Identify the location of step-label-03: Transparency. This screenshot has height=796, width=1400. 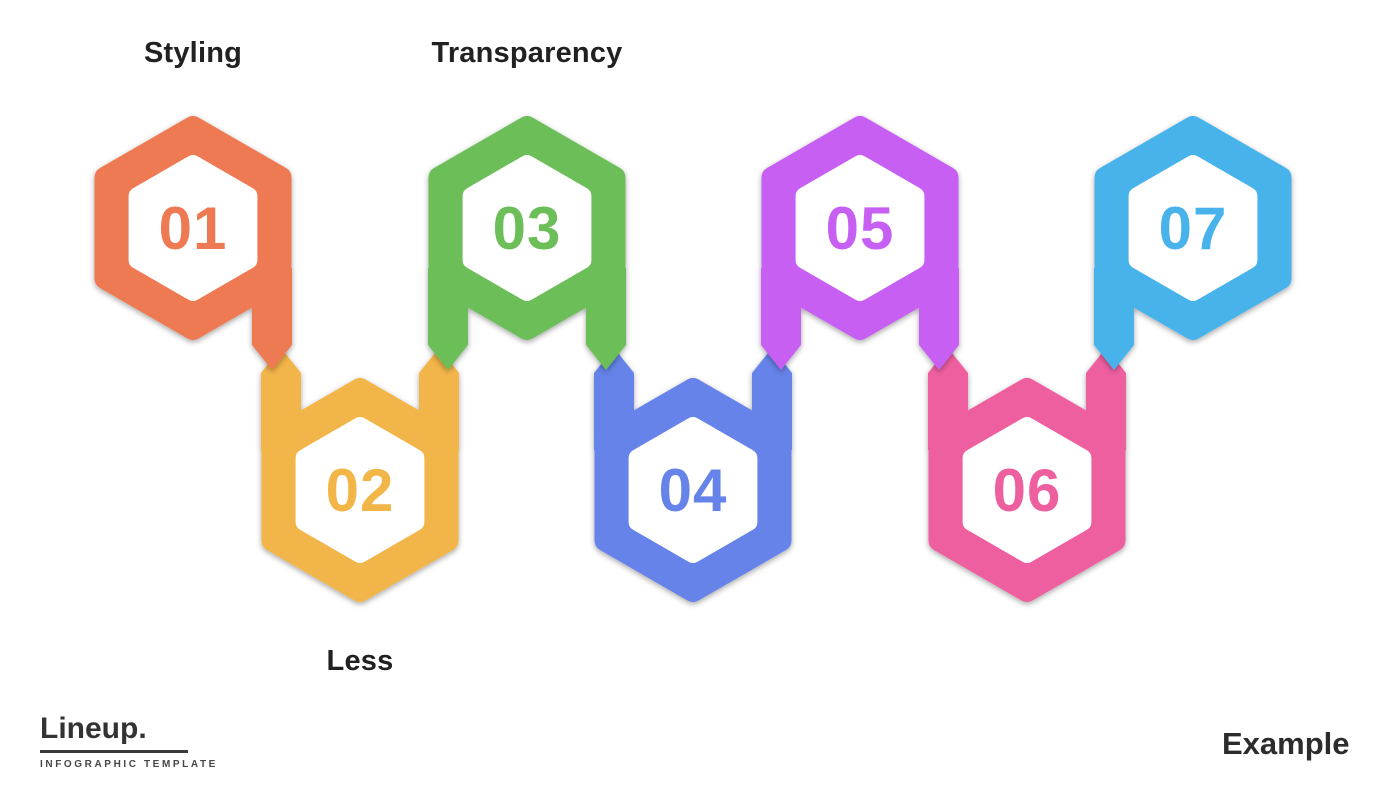
(527, 53).